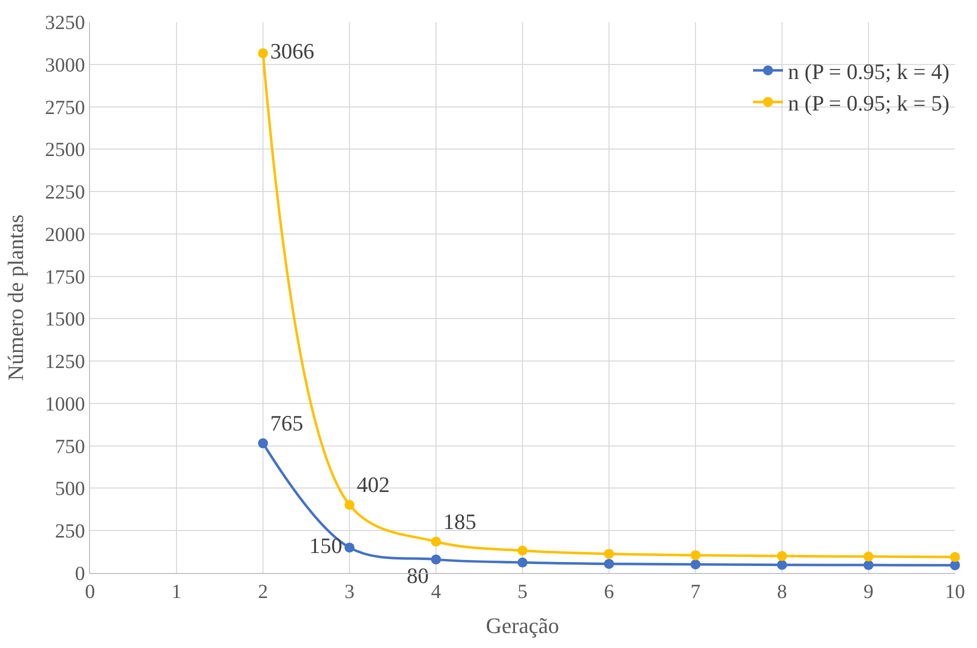  What do you see at coordinates (177, 592) in the screenshot?
I see `x-tick-label: 1` at bounding box center [177, 592].